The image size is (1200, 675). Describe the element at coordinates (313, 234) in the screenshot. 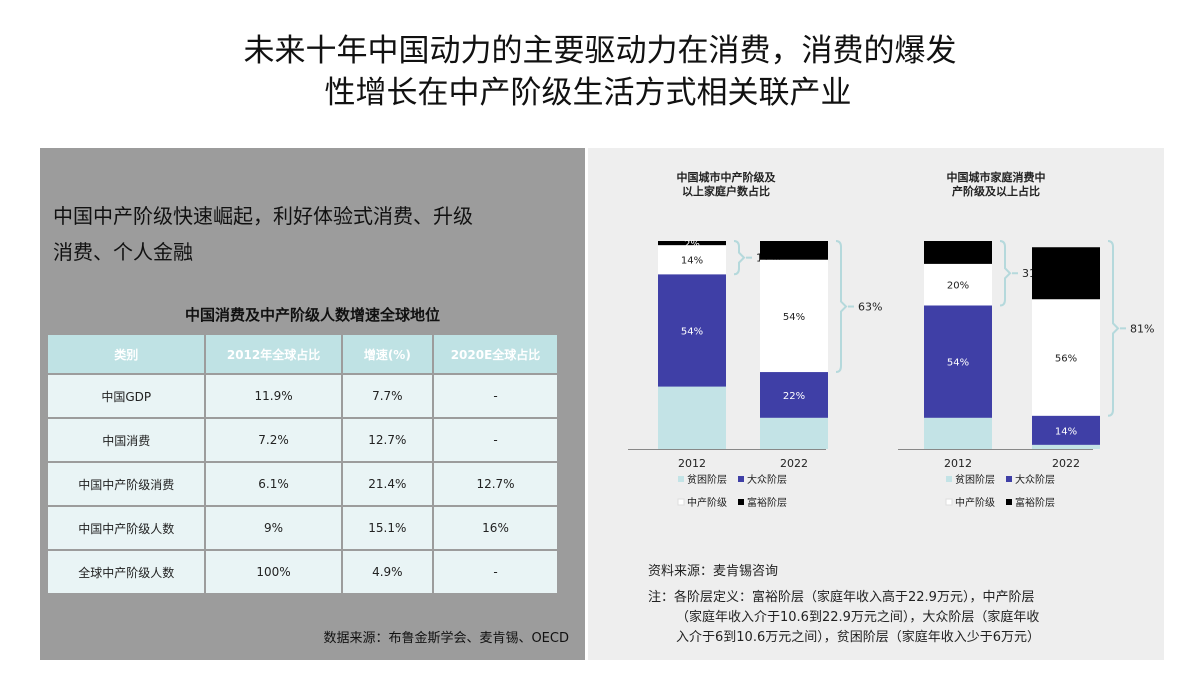

I see `intro-text: 中国中产阶级快速崛起，利好体验式消费、升级 消费、个人金融` at that location.